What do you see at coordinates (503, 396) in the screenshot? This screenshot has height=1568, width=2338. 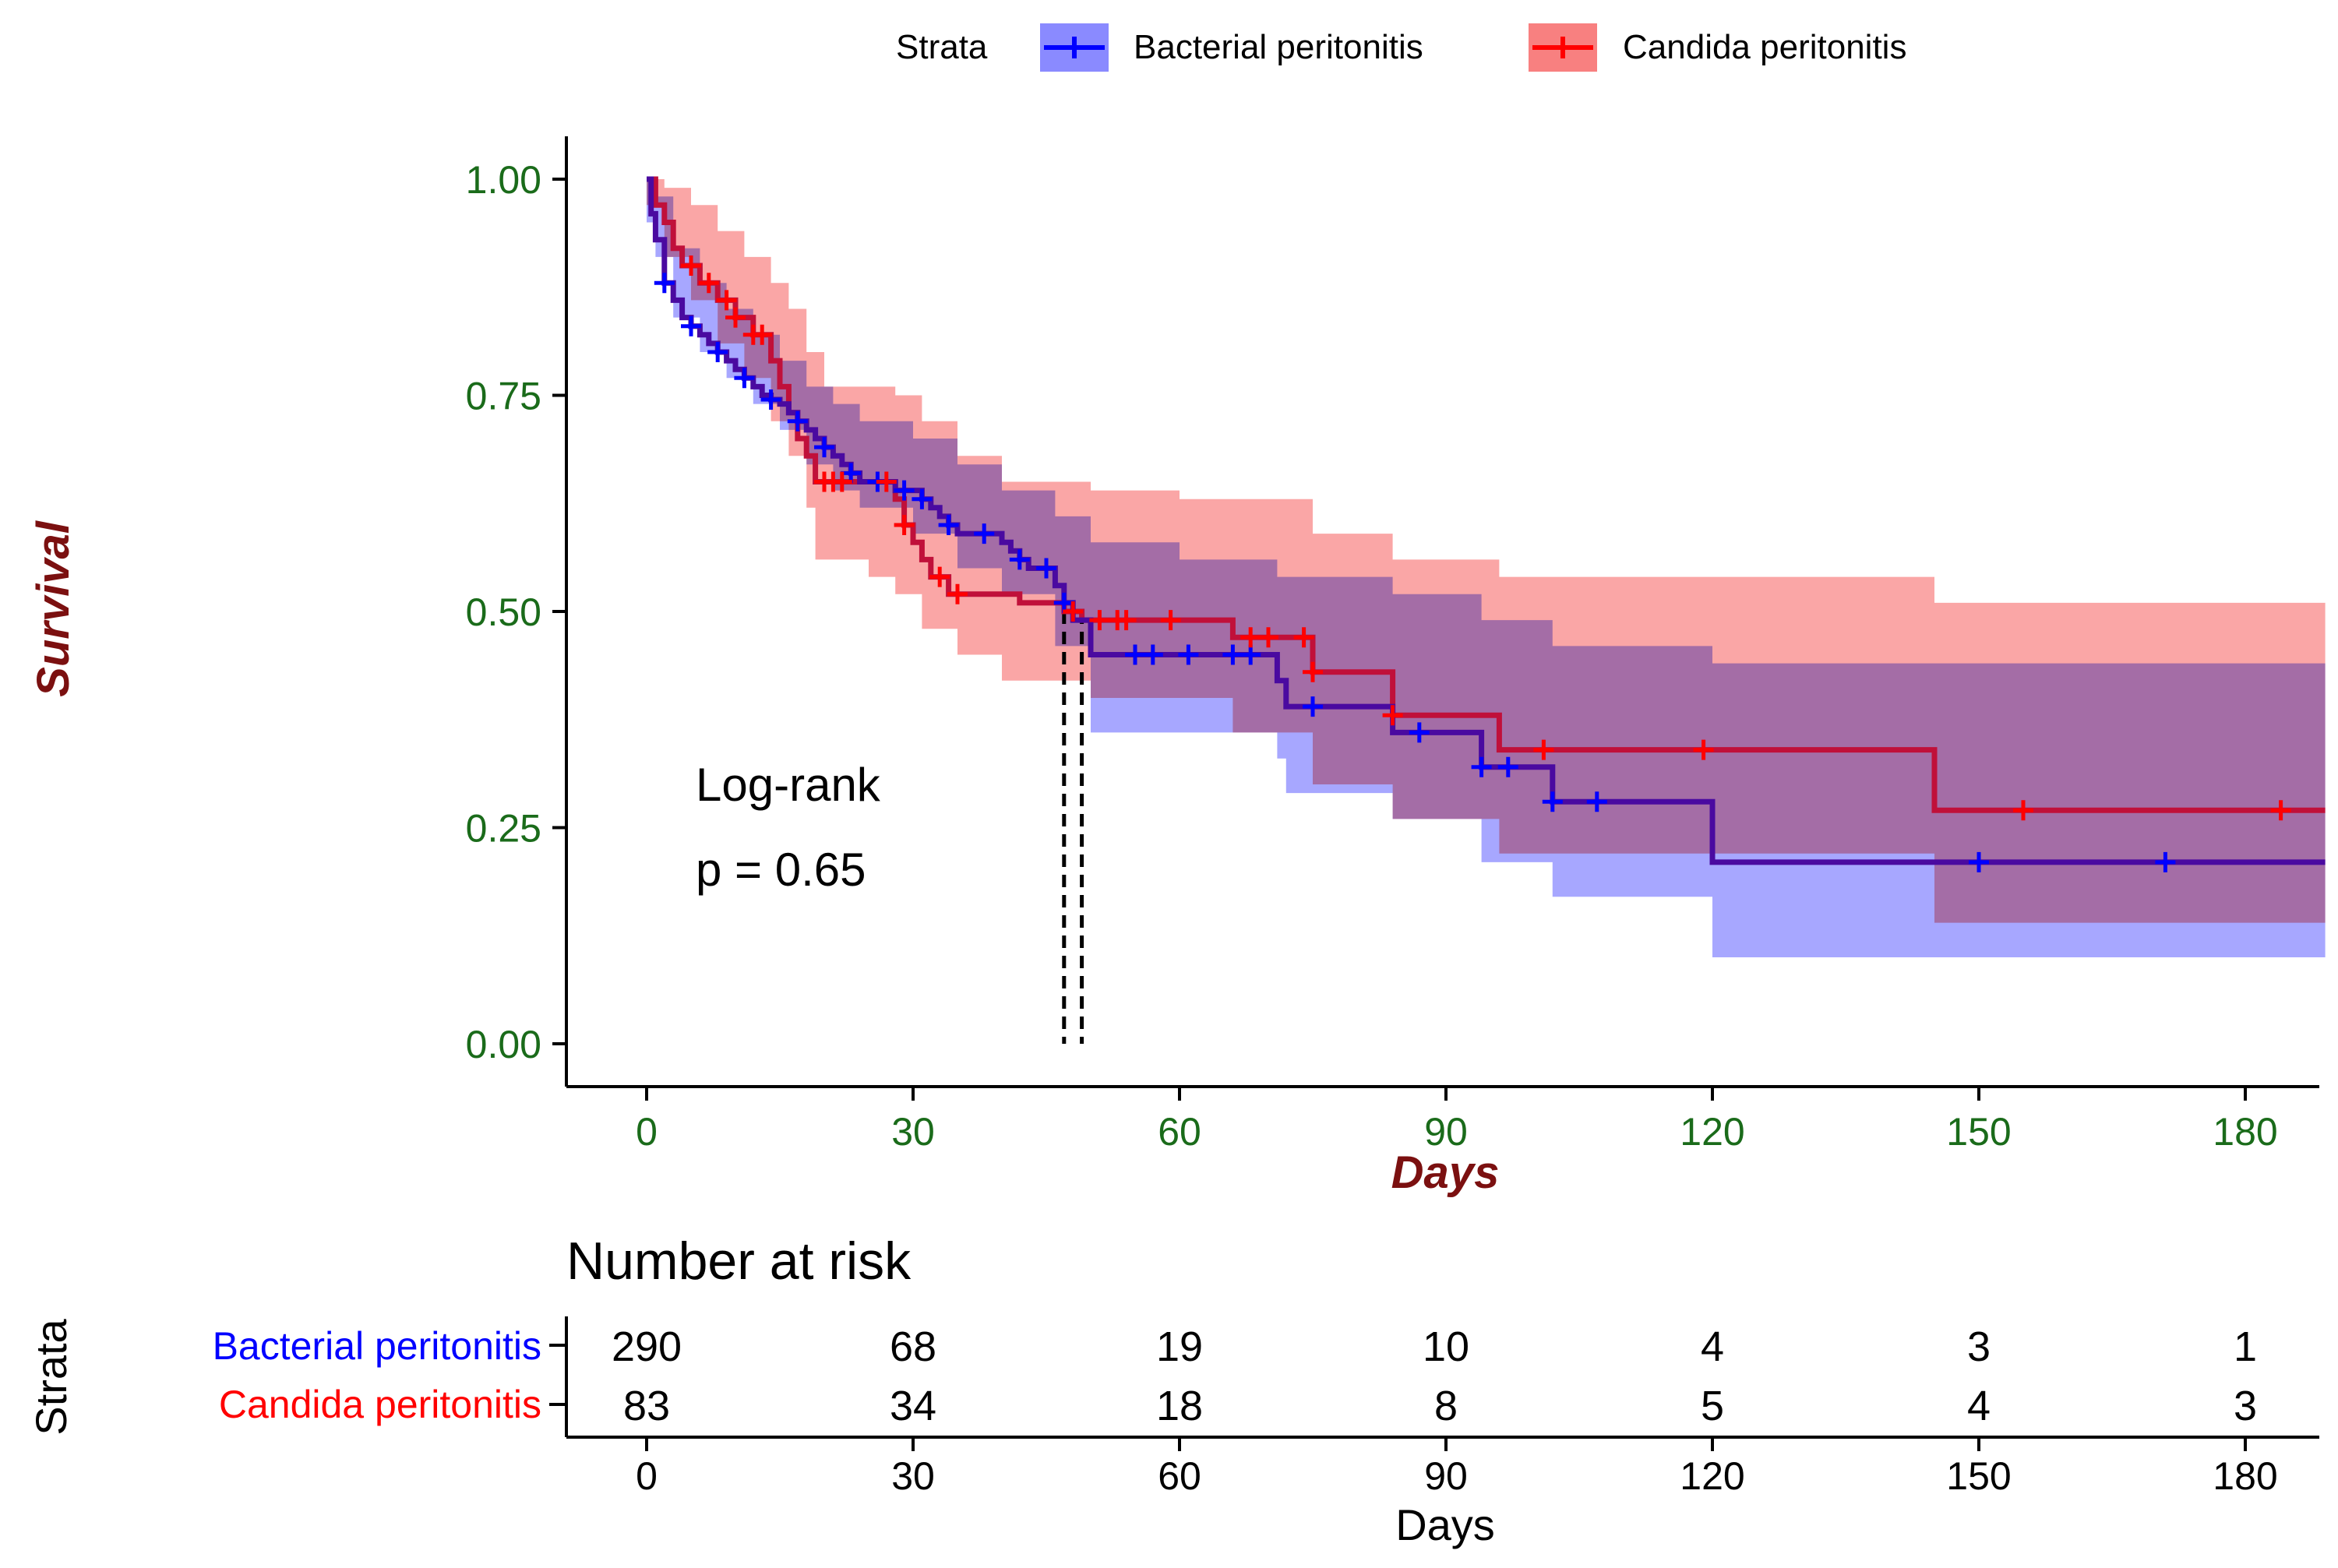 I see `y-tick-label: 0.75` at bounding box center [503, 396].